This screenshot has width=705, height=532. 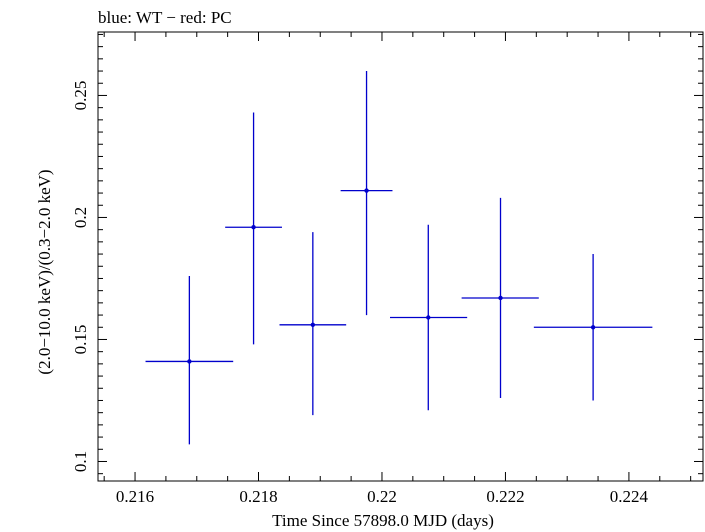 What do you see at coordinates (629, 496) in the screenshot?
I see `x-tick-label: 0.224` at bounding box center [629, 496].